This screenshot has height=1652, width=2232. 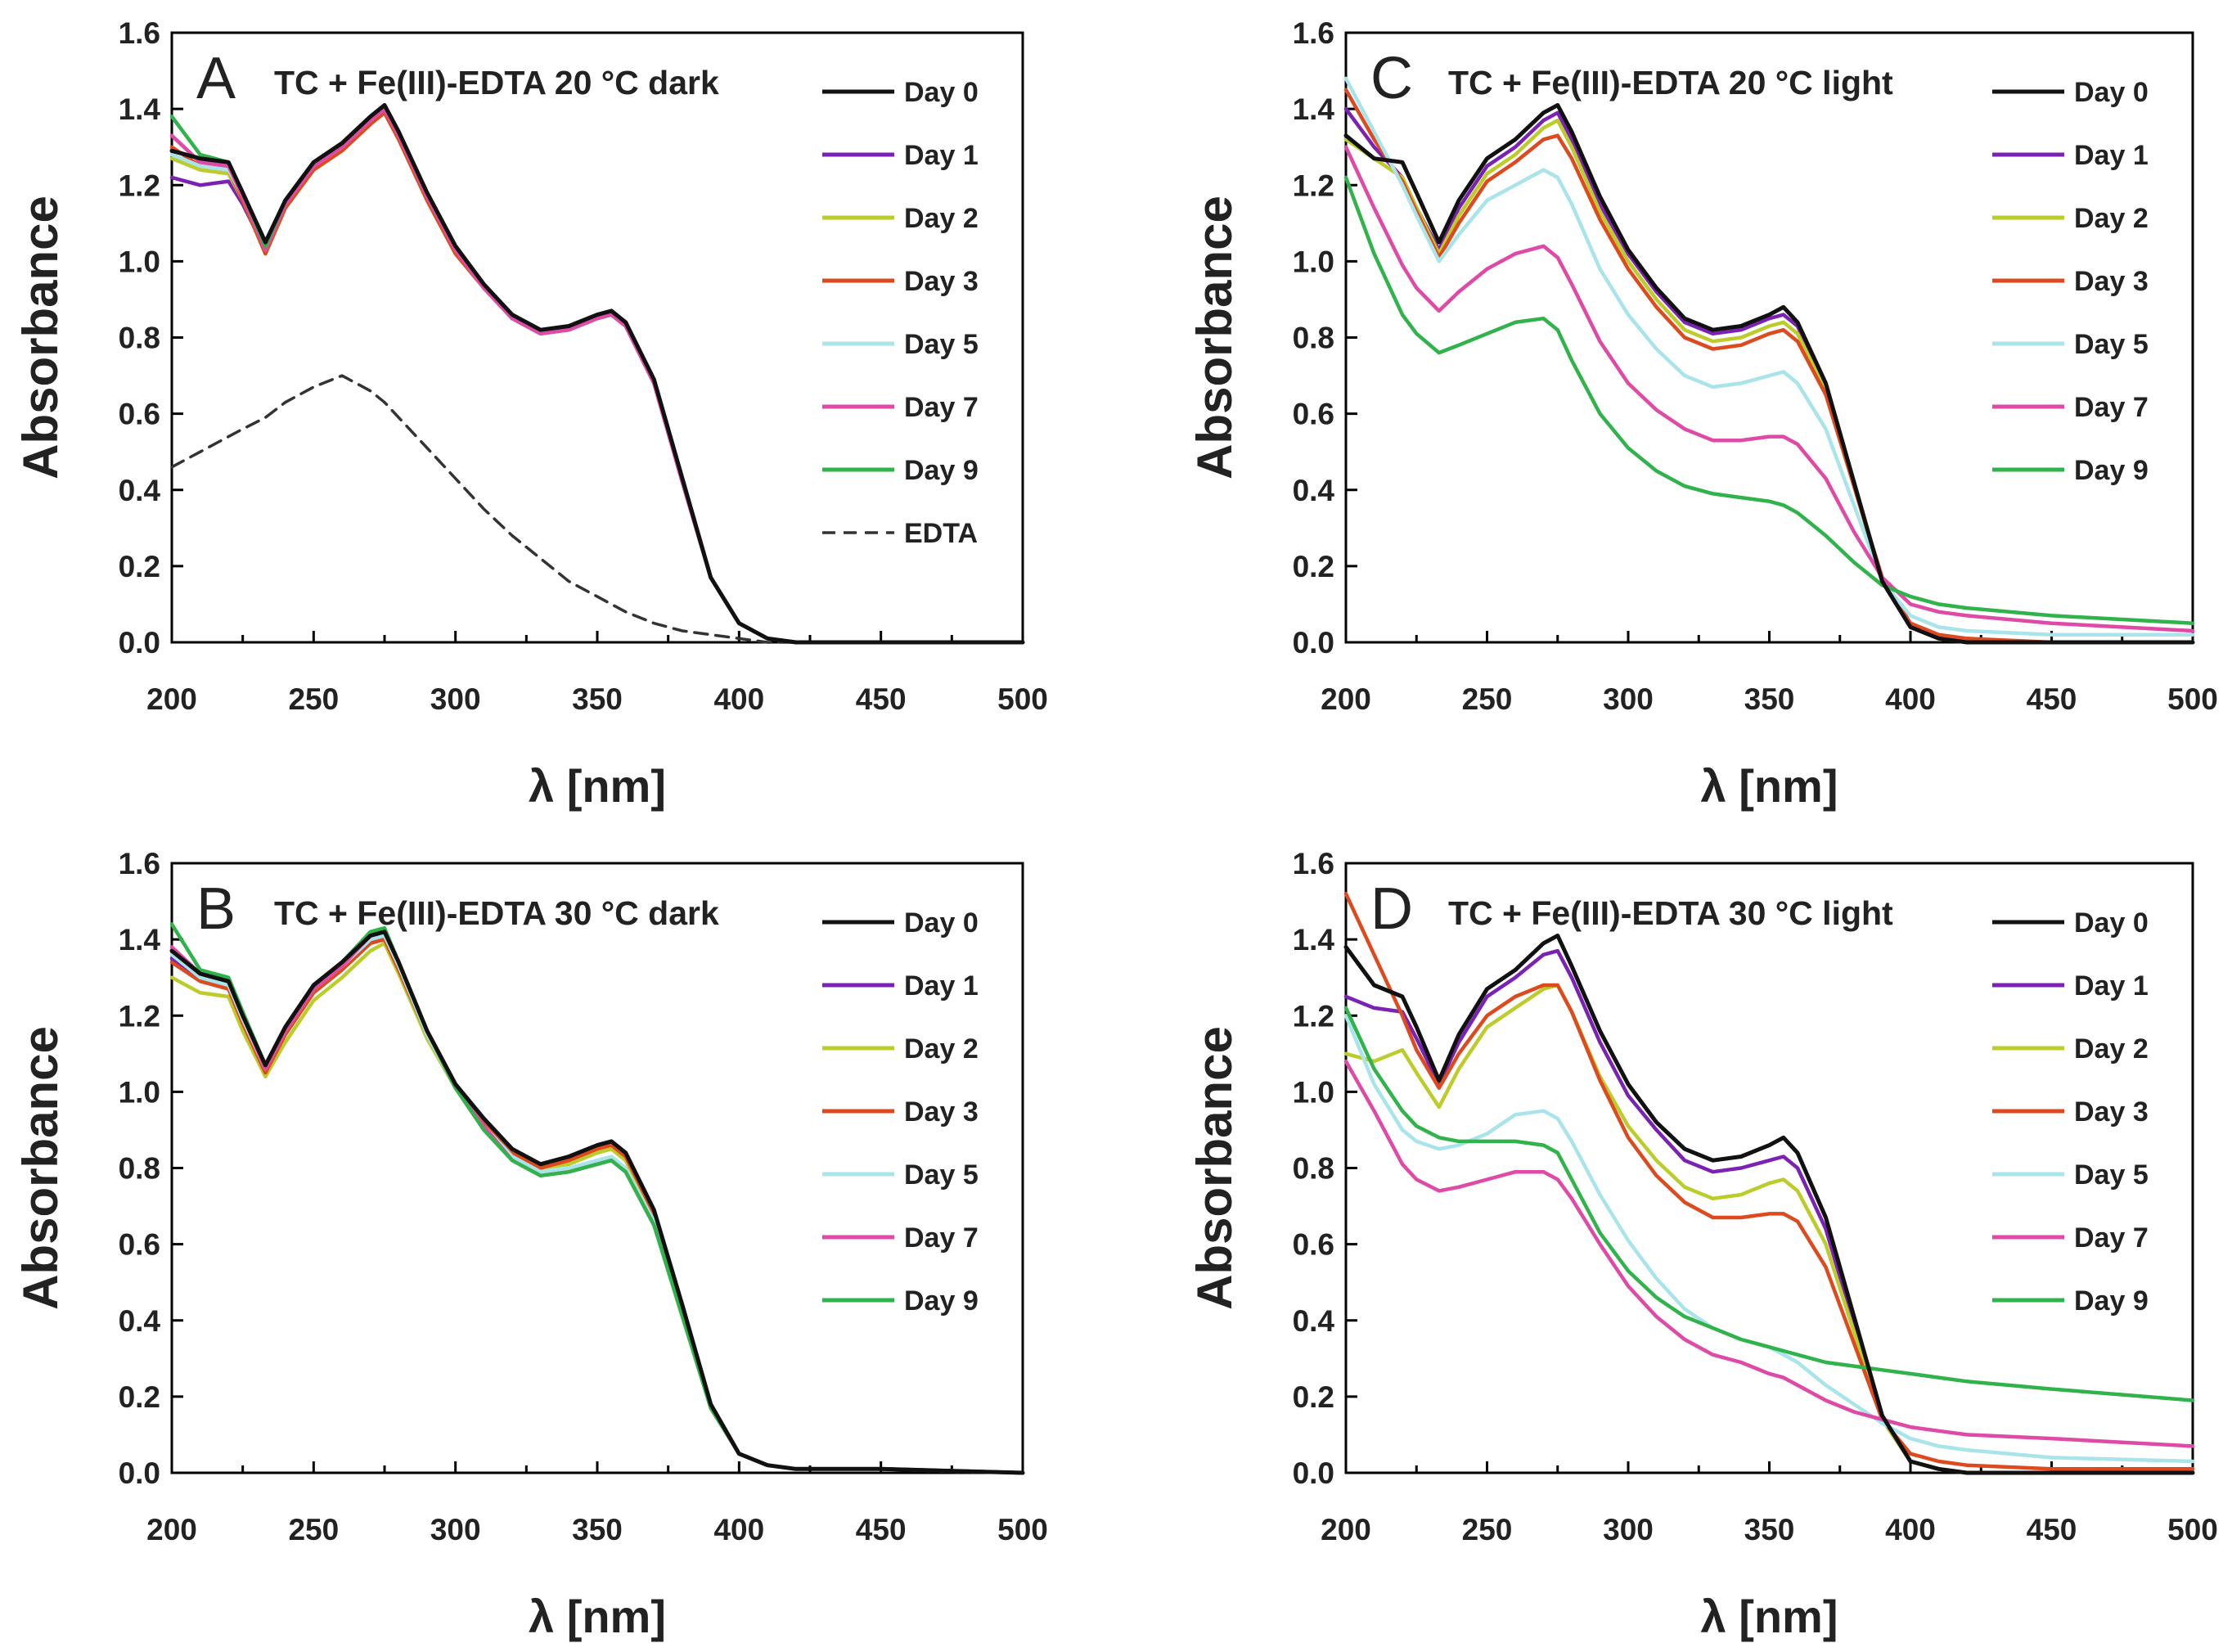 What do you see at coordinates (597, 509) in the screenshot?
I see `series-line-edta` at bounding box center [597, 509].